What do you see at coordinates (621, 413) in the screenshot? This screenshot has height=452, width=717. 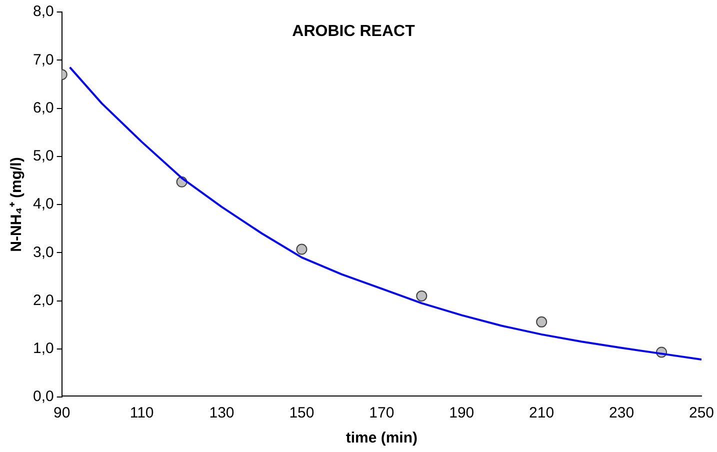 I see `x-tick-label: 230` at bounding box center [621, 413].